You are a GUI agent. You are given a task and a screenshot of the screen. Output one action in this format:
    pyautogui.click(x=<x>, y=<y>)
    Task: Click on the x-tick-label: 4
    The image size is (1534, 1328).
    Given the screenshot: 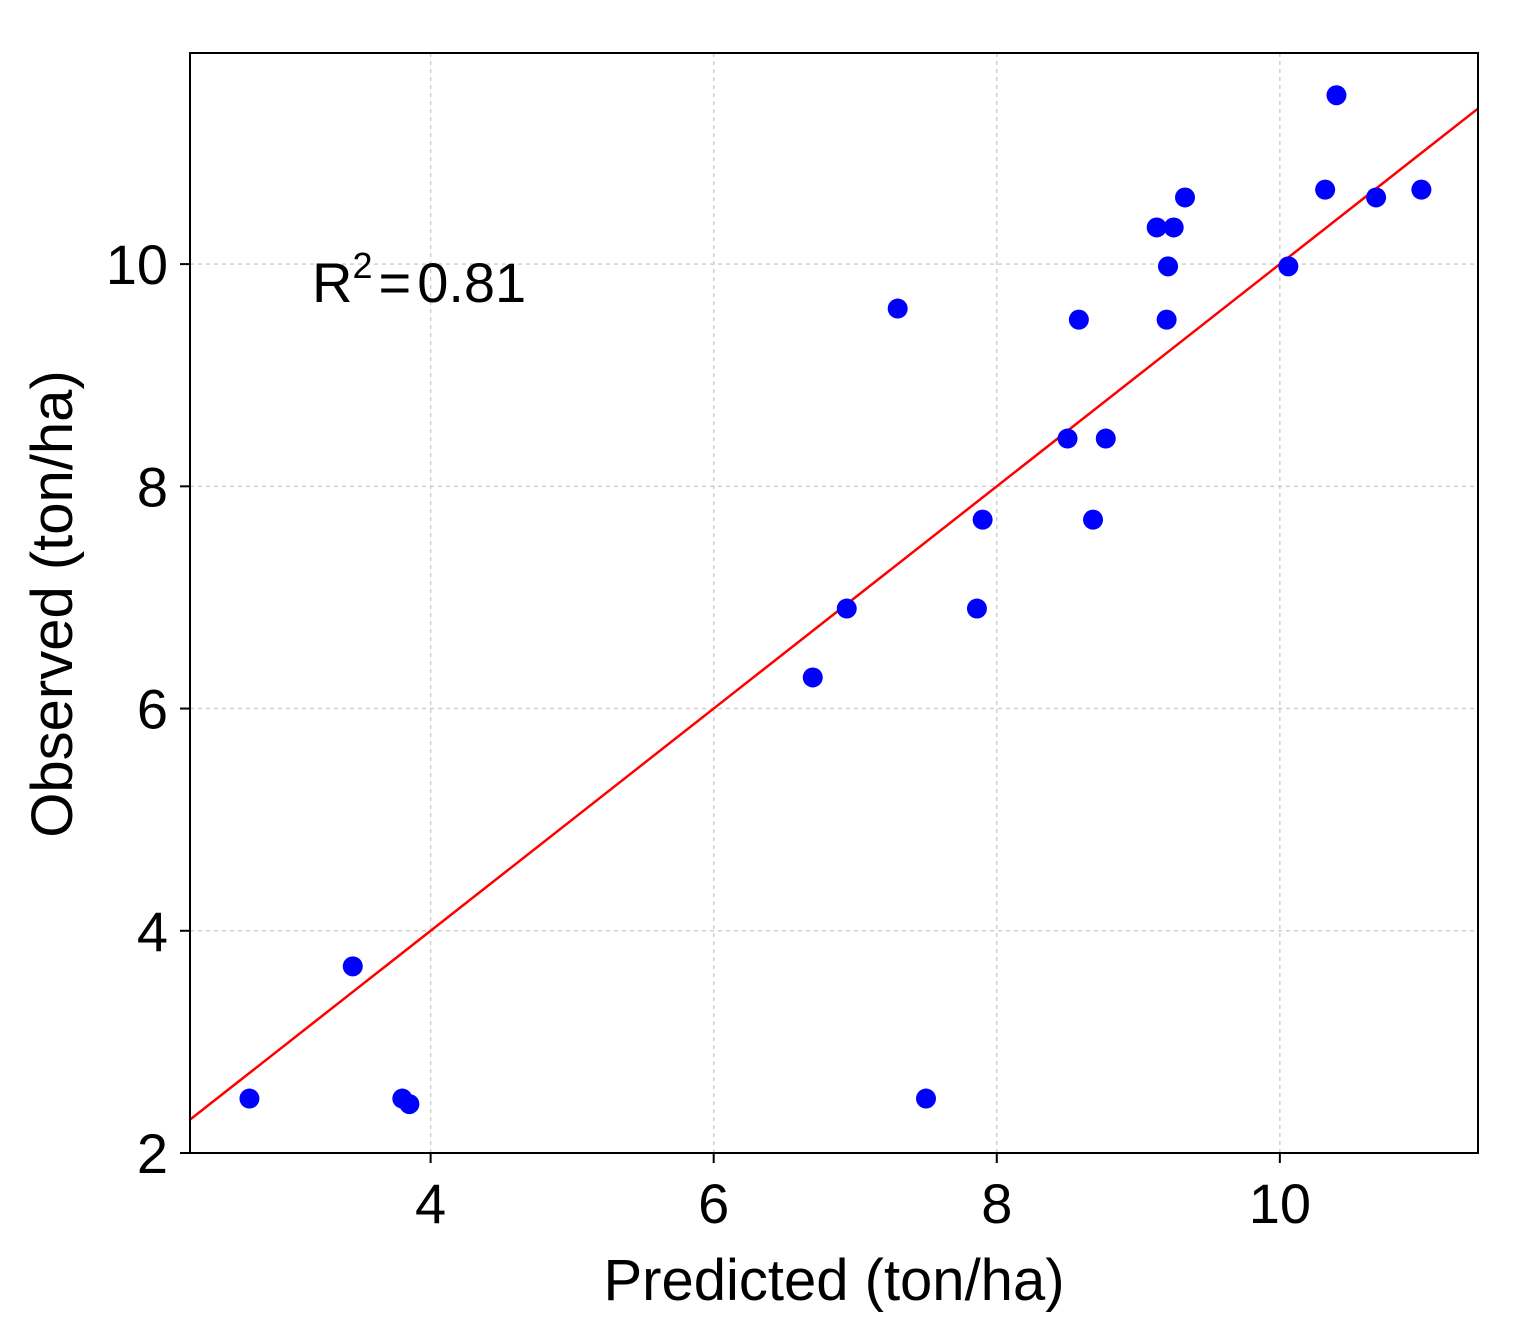 What is the action you would take?
    pyautogui.click(x=430, y=1203)
    